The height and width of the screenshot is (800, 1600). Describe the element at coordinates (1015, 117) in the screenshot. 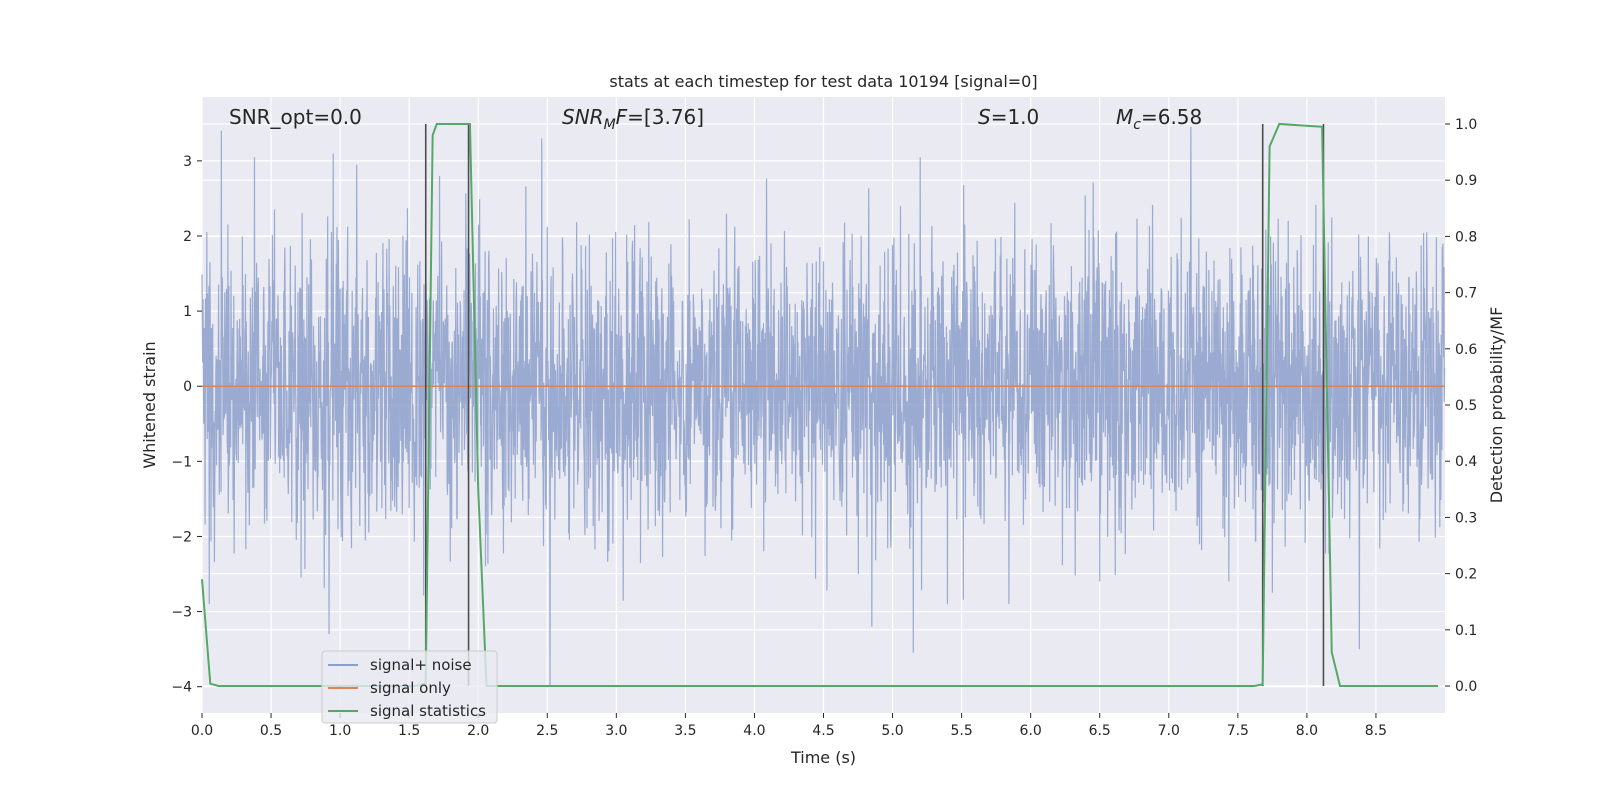

I see `s-value: =1.0` at that location.